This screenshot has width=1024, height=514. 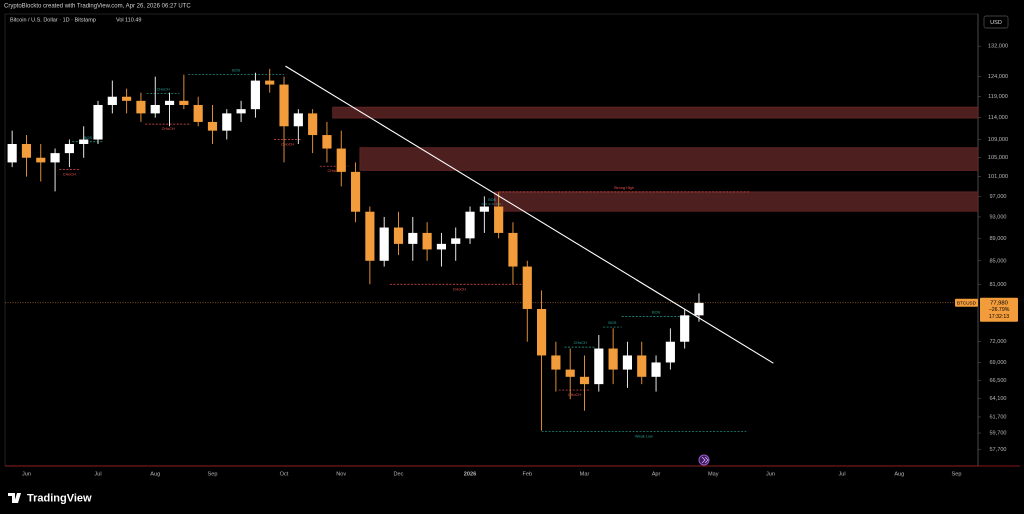 I want to click on y-tick-label: 64,100, so click(x=997, y=399).